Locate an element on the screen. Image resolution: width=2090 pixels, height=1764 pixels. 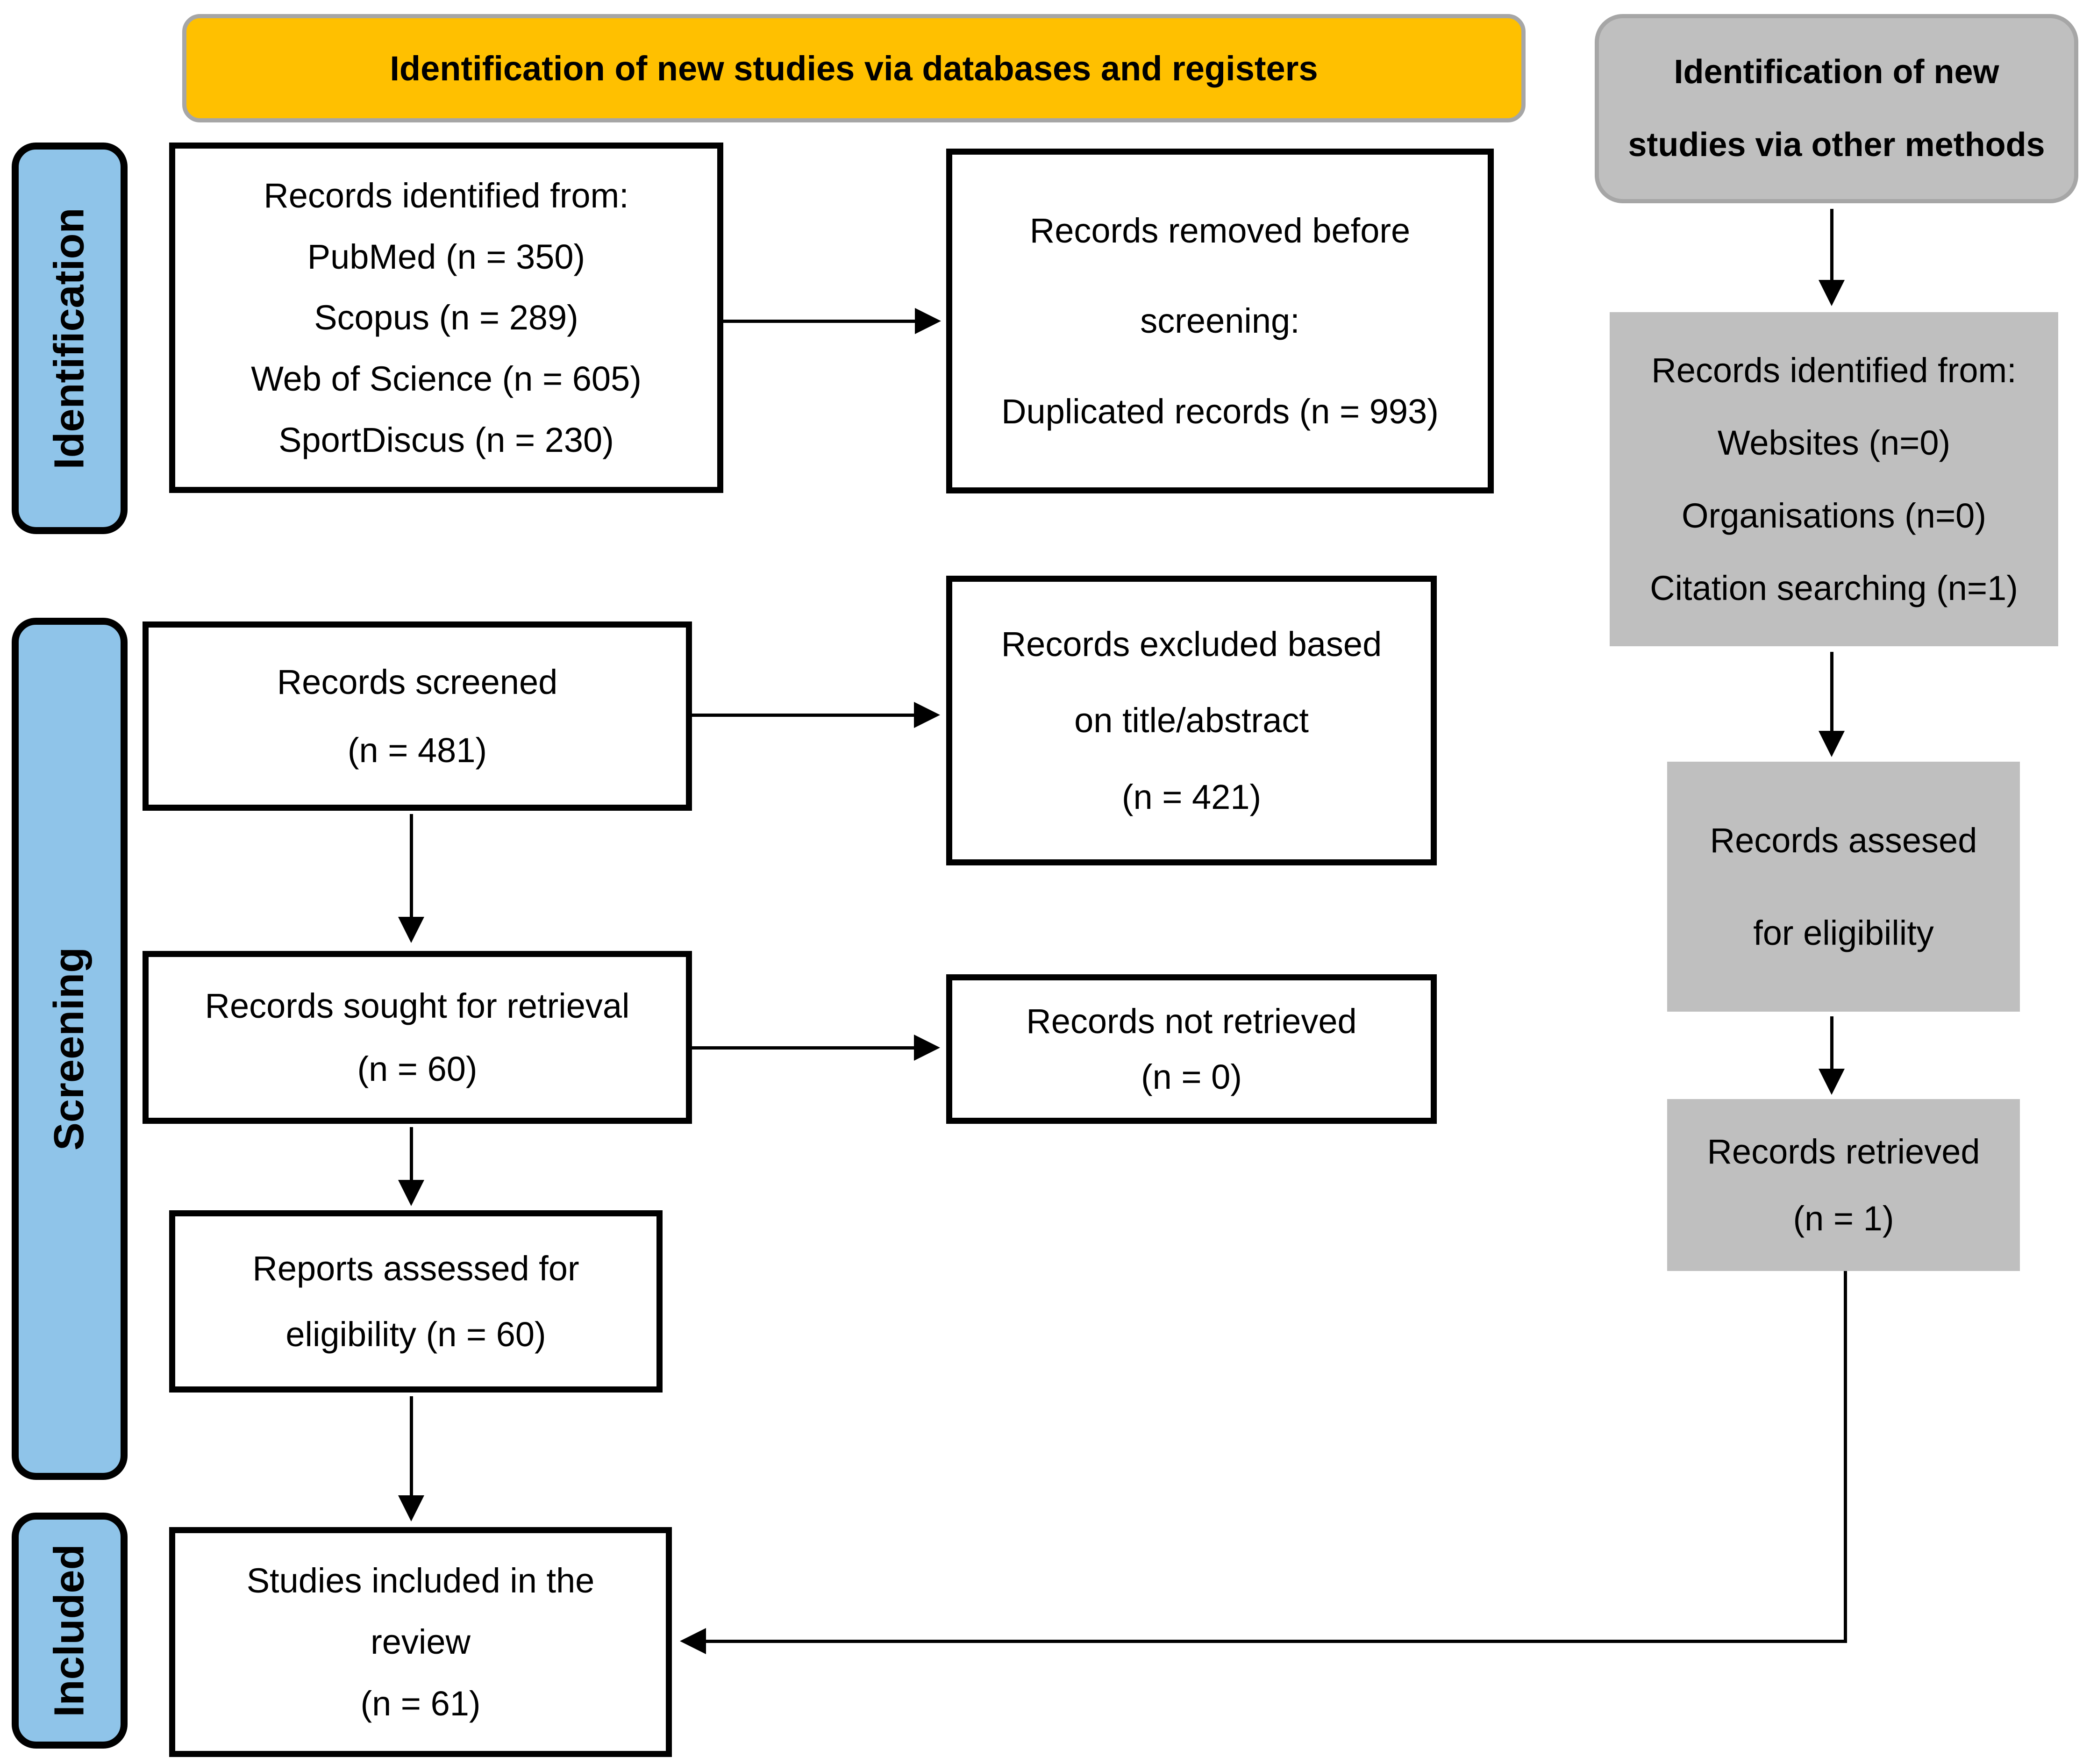
text-line: review is located at coordinates (421, 1642).